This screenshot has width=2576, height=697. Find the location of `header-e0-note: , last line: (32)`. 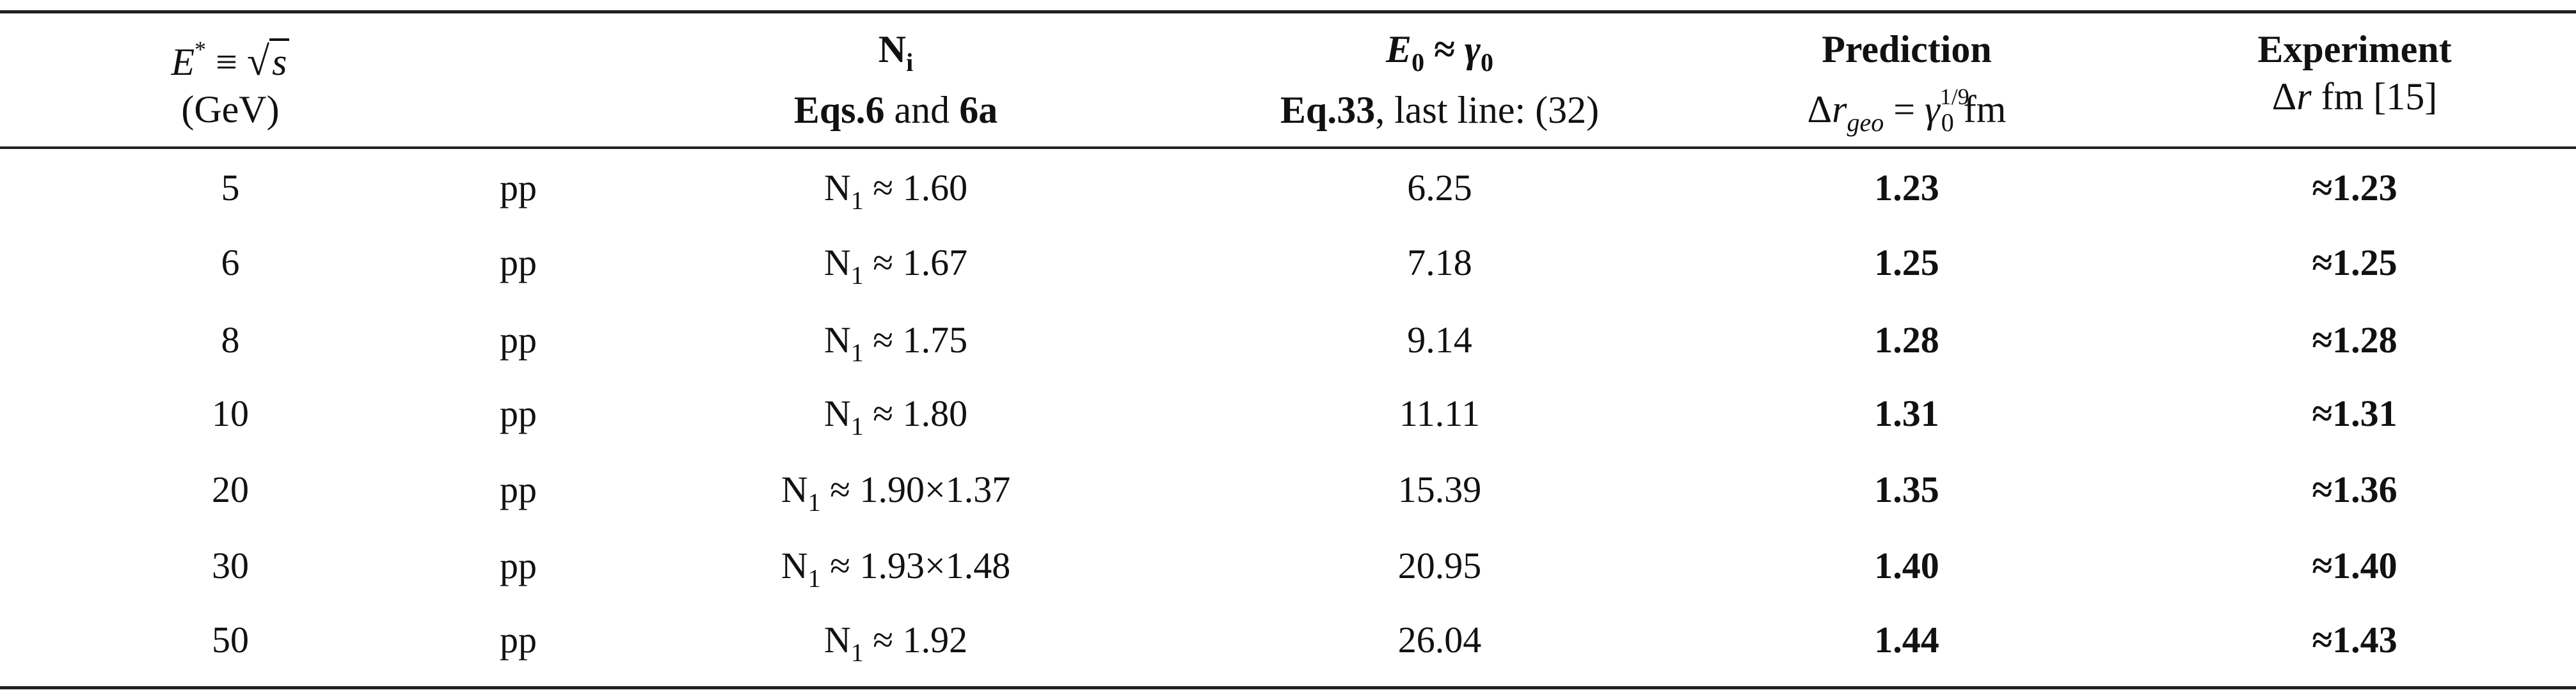

header-e0-note: , last line: (32) is located at coordinates (1488, 110).